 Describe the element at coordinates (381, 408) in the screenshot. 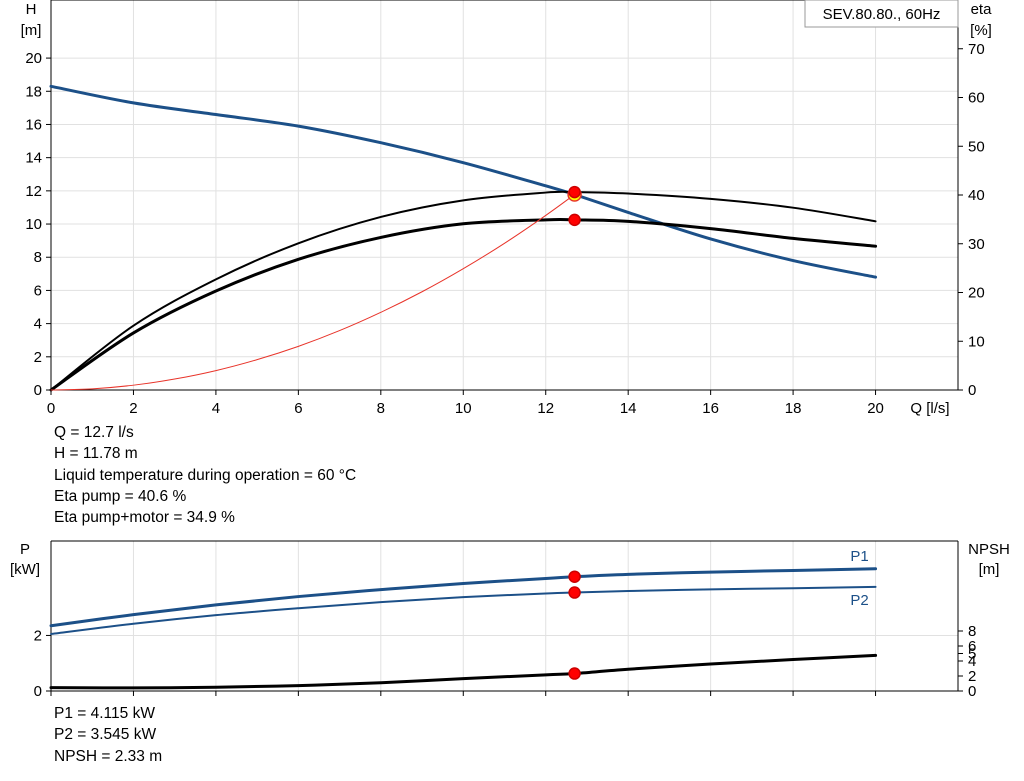

I see `x-tick-label: 8` at that location.